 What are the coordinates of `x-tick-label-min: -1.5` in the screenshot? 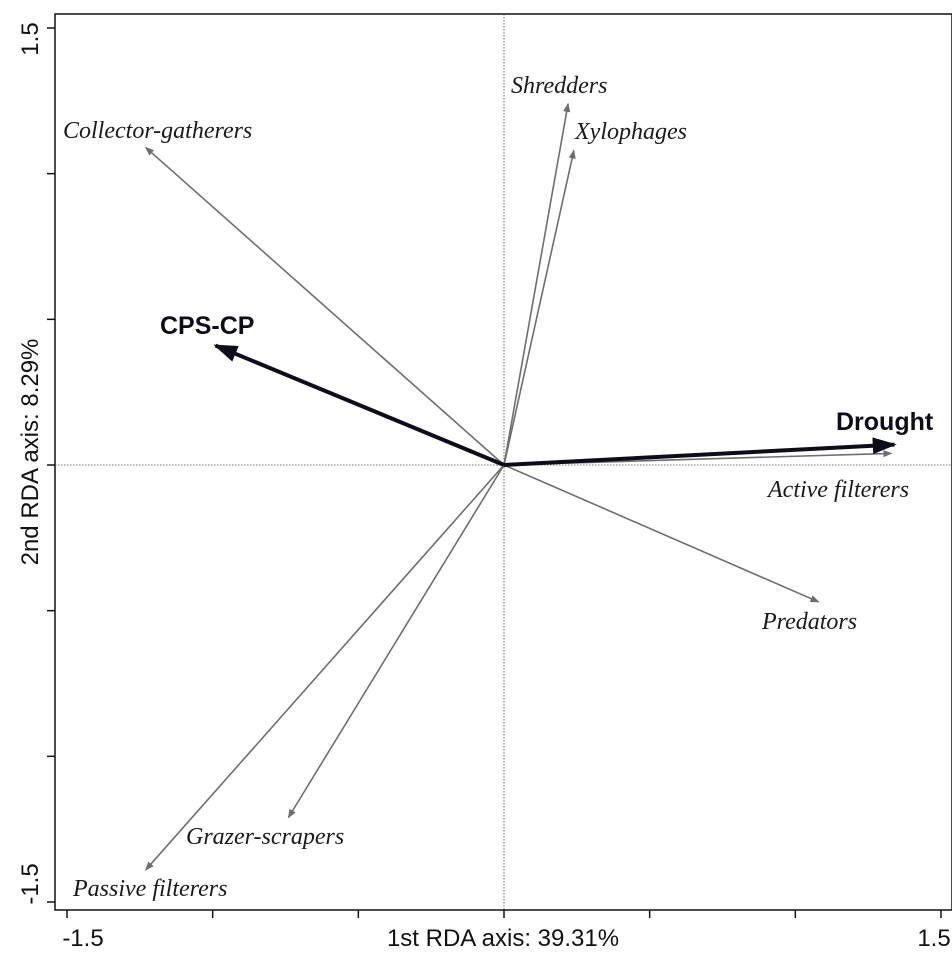 It's located at (82, 938).